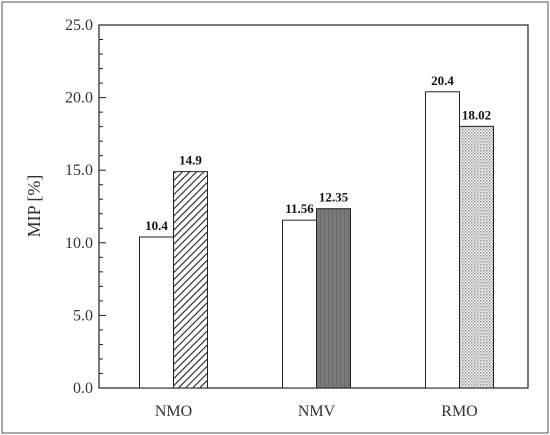 This screenshot has height=435, width=550. I want to click on x-tick-label: NMV, so click(317, 411).